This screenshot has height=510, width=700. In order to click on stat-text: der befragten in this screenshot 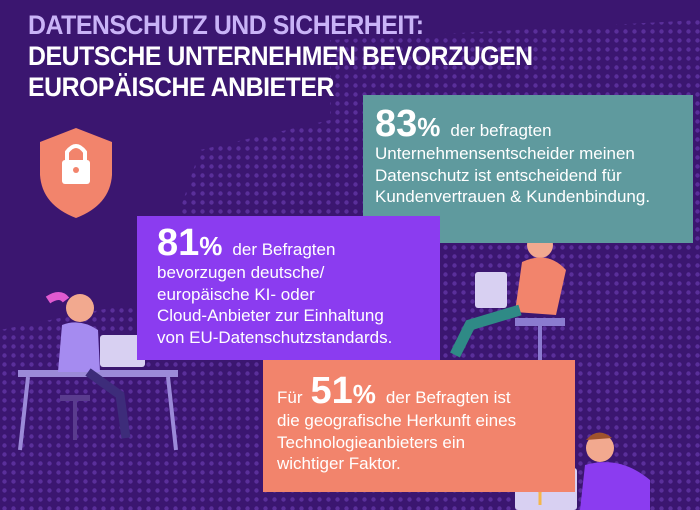, I will do `click(501, 130)`.